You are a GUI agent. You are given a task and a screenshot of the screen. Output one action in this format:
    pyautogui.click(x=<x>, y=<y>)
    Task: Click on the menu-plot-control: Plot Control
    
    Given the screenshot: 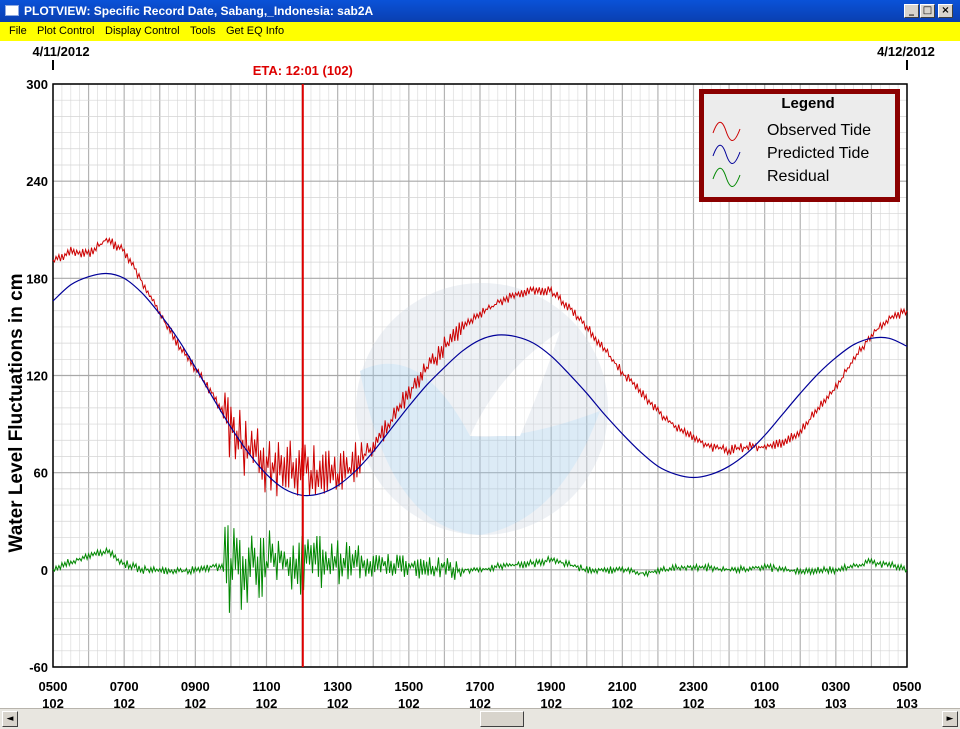 What is the action you would take?
    pyautogui.click(x=66, y=31)
    